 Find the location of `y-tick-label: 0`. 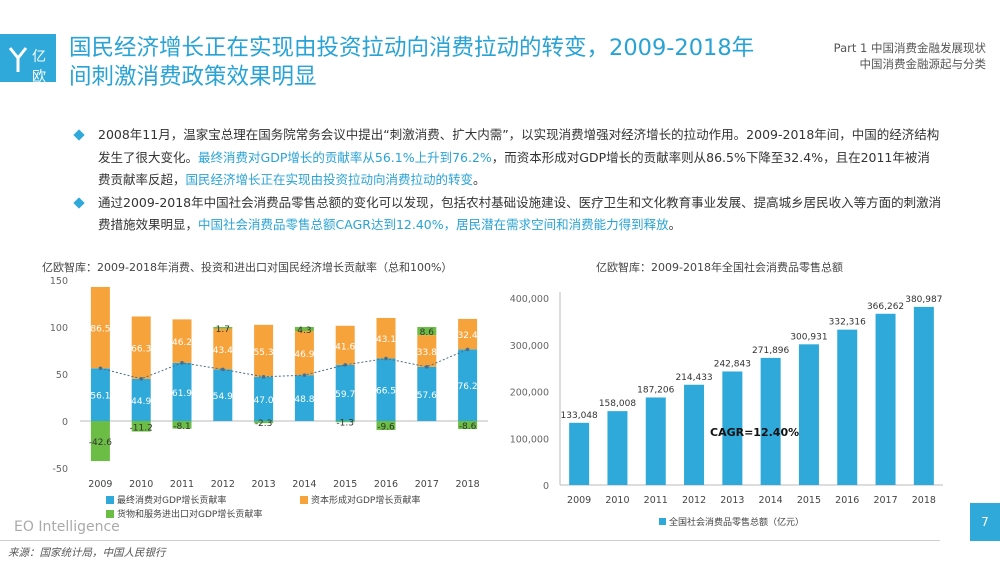

y-tick-label: 0 is located at coordinates (65, 422).